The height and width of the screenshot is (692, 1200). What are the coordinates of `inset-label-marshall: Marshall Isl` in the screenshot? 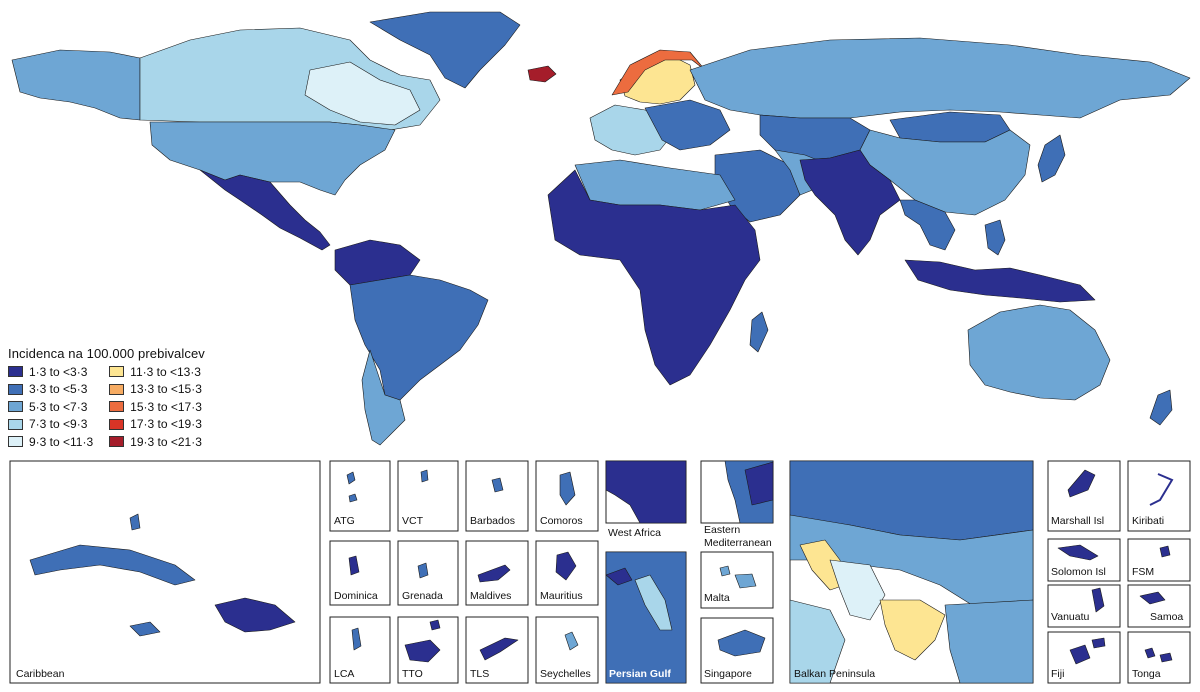 It's located at (1077, 521).